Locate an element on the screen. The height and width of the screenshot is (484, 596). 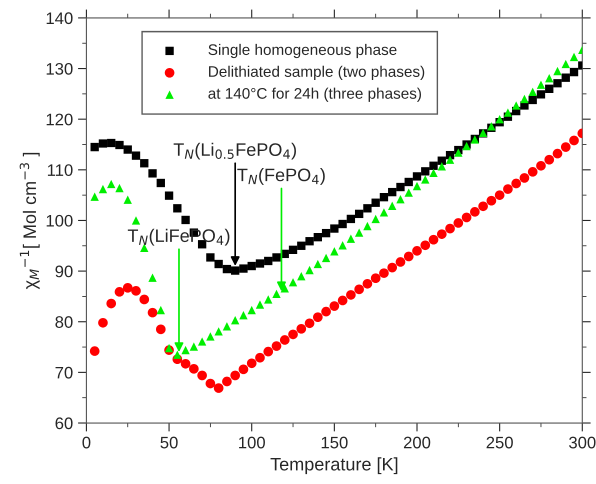
annotation: T$_{N}$(LiFePO$_{4}$) is located at coordinates (179, 237).